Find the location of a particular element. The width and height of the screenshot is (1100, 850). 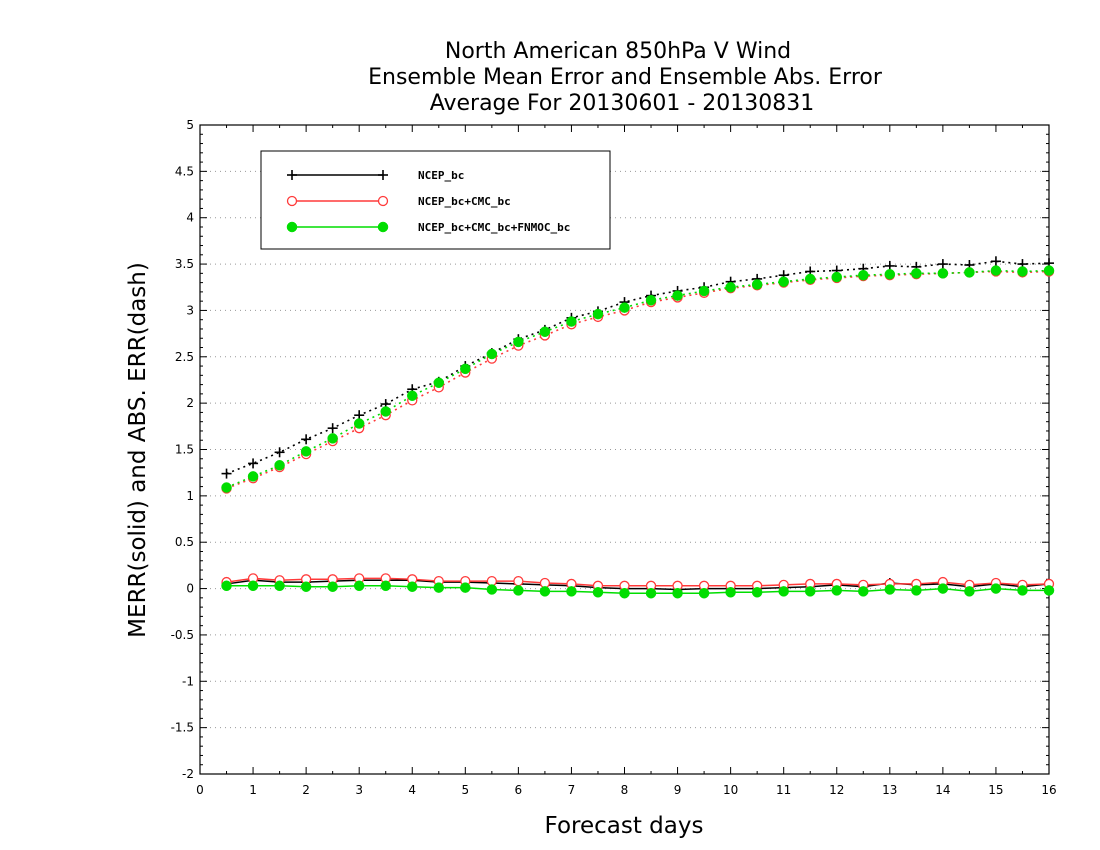

legend-item: NCEP_bc is located at coordinates (375, 175).